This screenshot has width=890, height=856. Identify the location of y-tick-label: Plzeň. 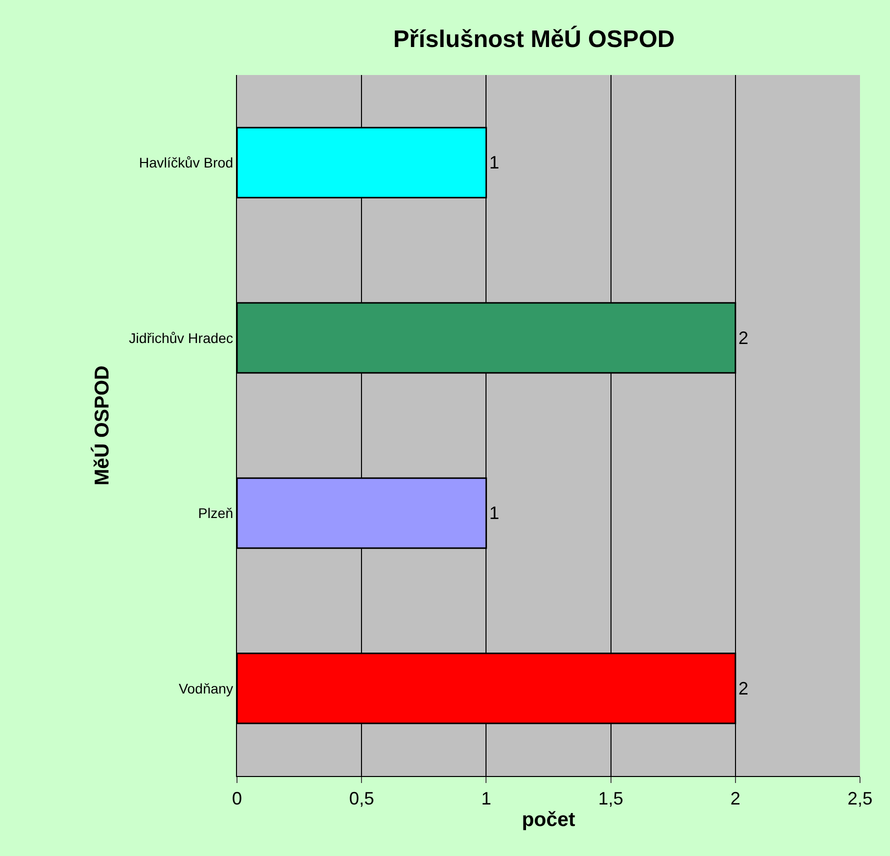
(216, 513).